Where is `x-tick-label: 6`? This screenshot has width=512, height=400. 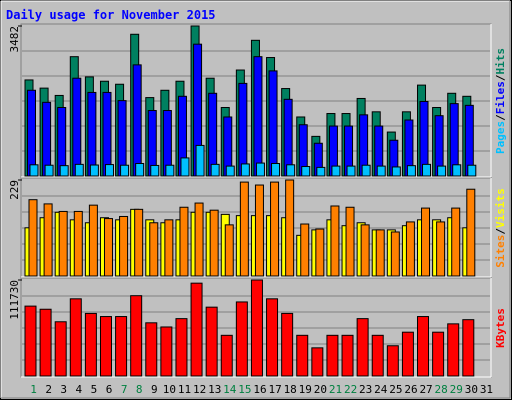
x-tick-label: 6 is located at coordinates (109, 389).